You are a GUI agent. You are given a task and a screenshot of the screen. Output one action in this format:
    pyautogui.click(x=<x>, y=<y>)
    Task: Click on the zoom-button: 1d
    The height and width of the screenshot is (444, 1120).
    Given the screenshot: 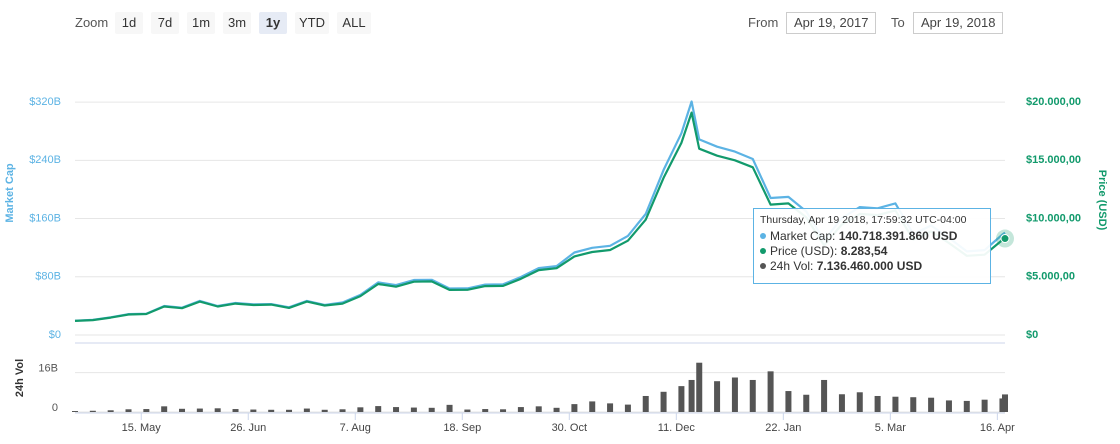 What is the action you would take?
    pyautogui.click(x=129, y=23)
    